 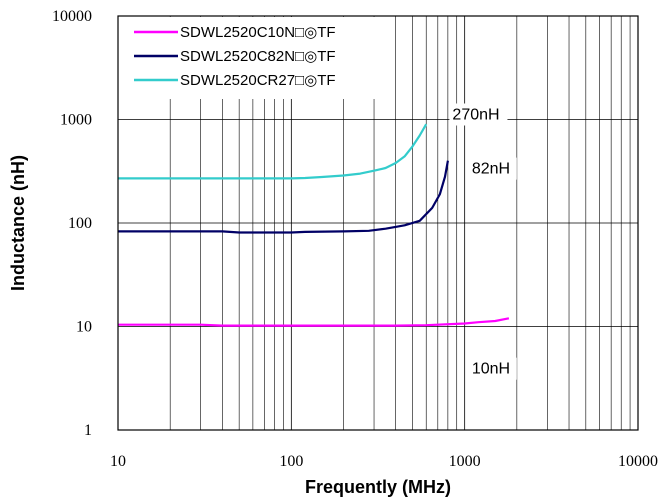 I want to click on annotation-label: 82nH, so click(x=491, y=169).